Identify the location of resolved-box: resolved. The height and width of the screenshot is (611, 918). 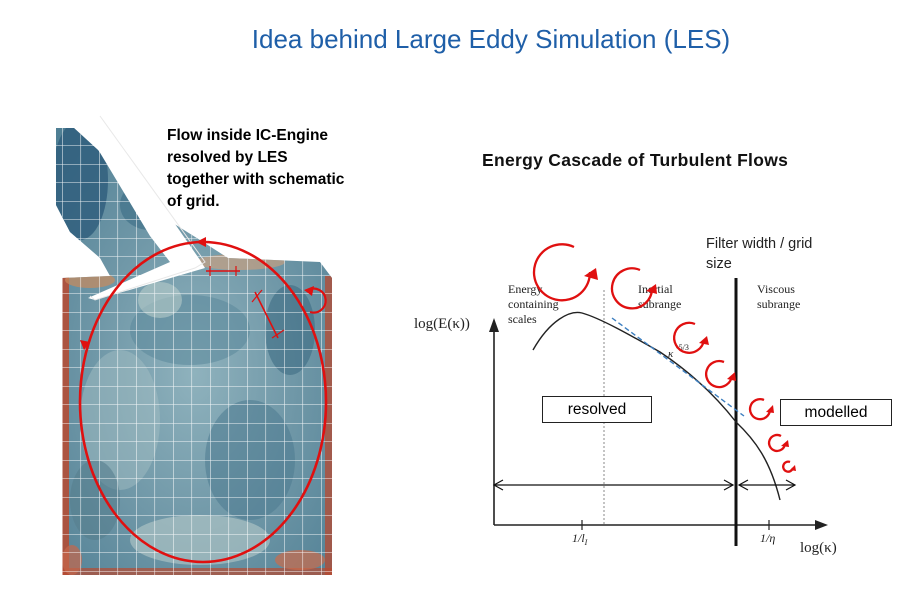
(597, 409).